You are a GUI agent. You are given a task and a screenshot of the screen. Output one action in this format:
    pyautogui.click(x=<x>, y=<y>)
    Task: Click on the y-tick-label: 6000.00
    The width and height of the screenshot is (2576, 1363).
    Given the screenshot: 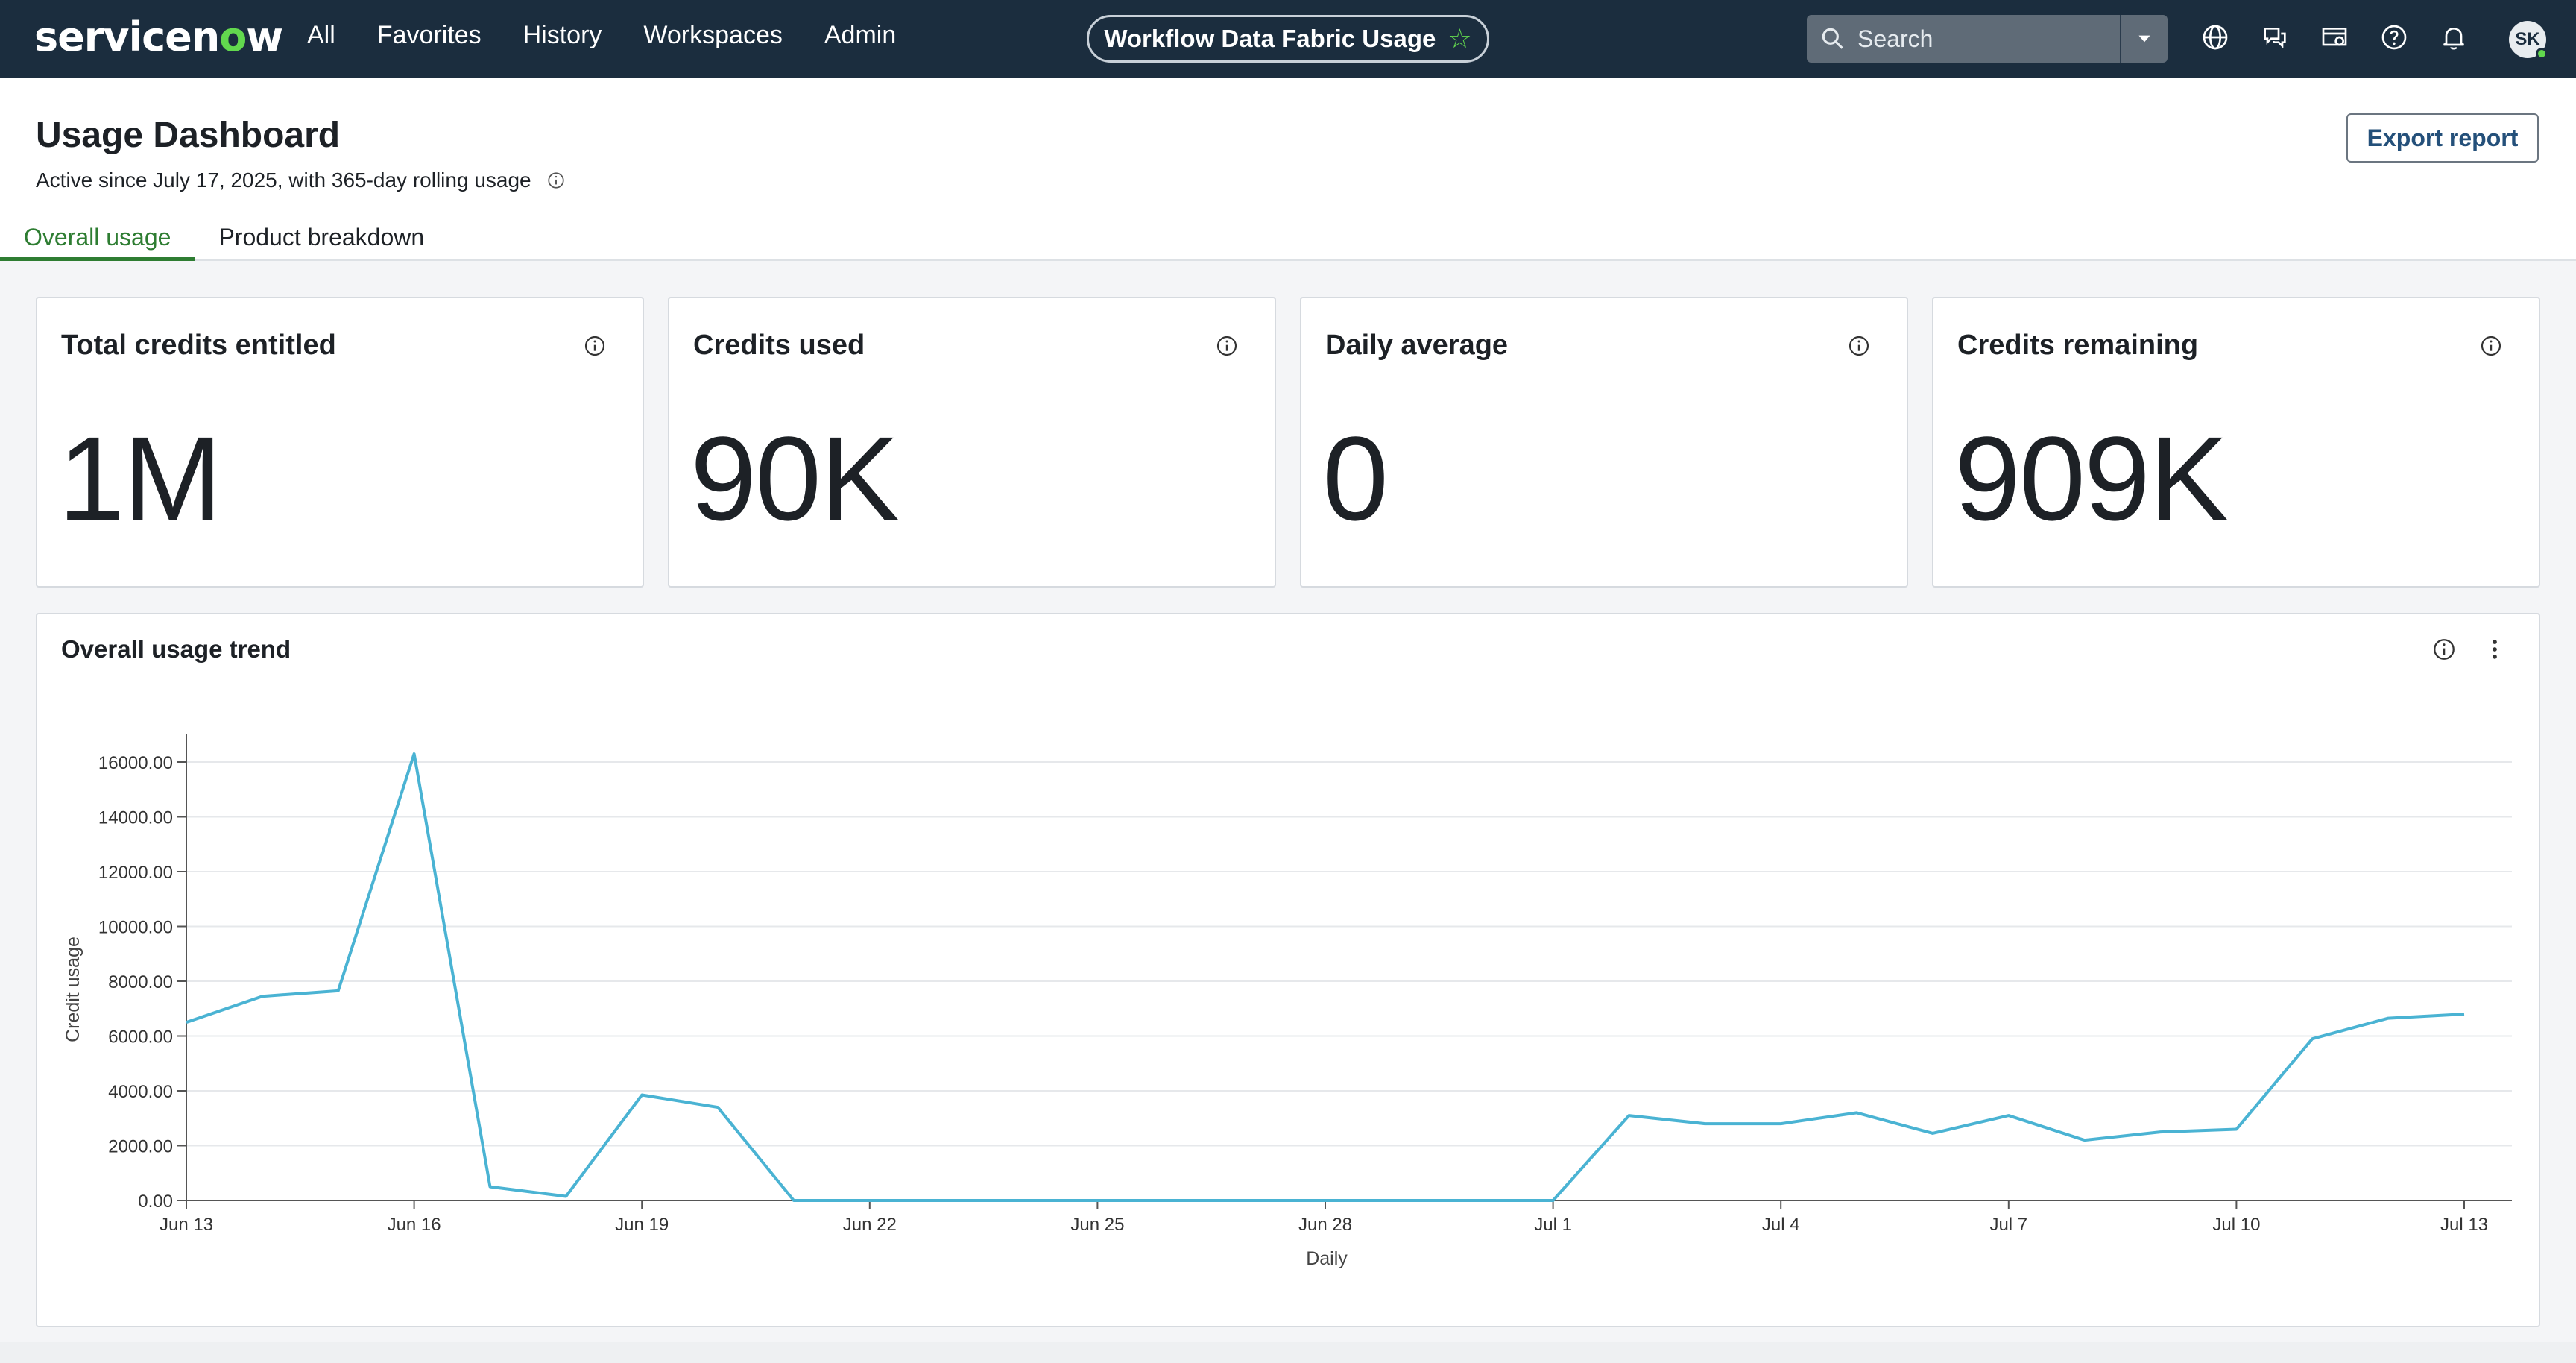 What is the action you would take?
    pyautogui.click(x=140, y=1037)
    